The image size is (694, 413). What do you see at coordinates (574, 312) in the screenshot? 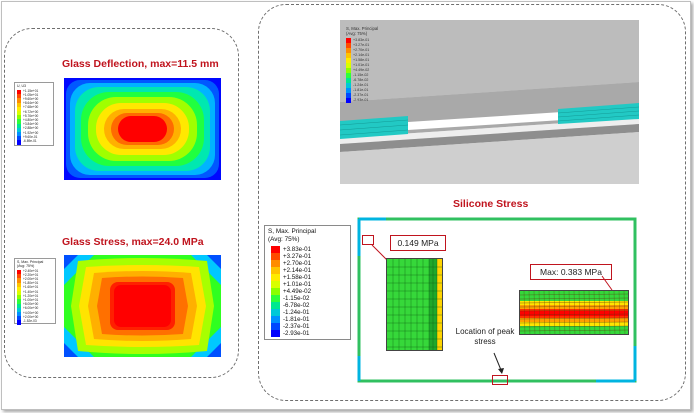
I see `peak-mesh-detail` at bounding box center [574, 312].